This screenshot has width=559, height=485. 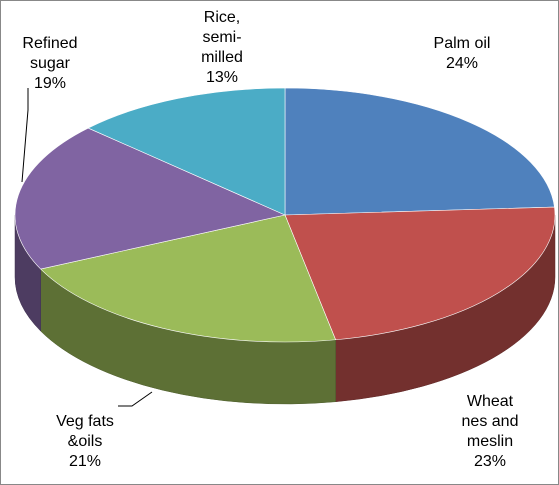 What do you see at coordinates (462, 63) in the screenshot?
I see `value-label: 24%` at bounding box center [462, 63].